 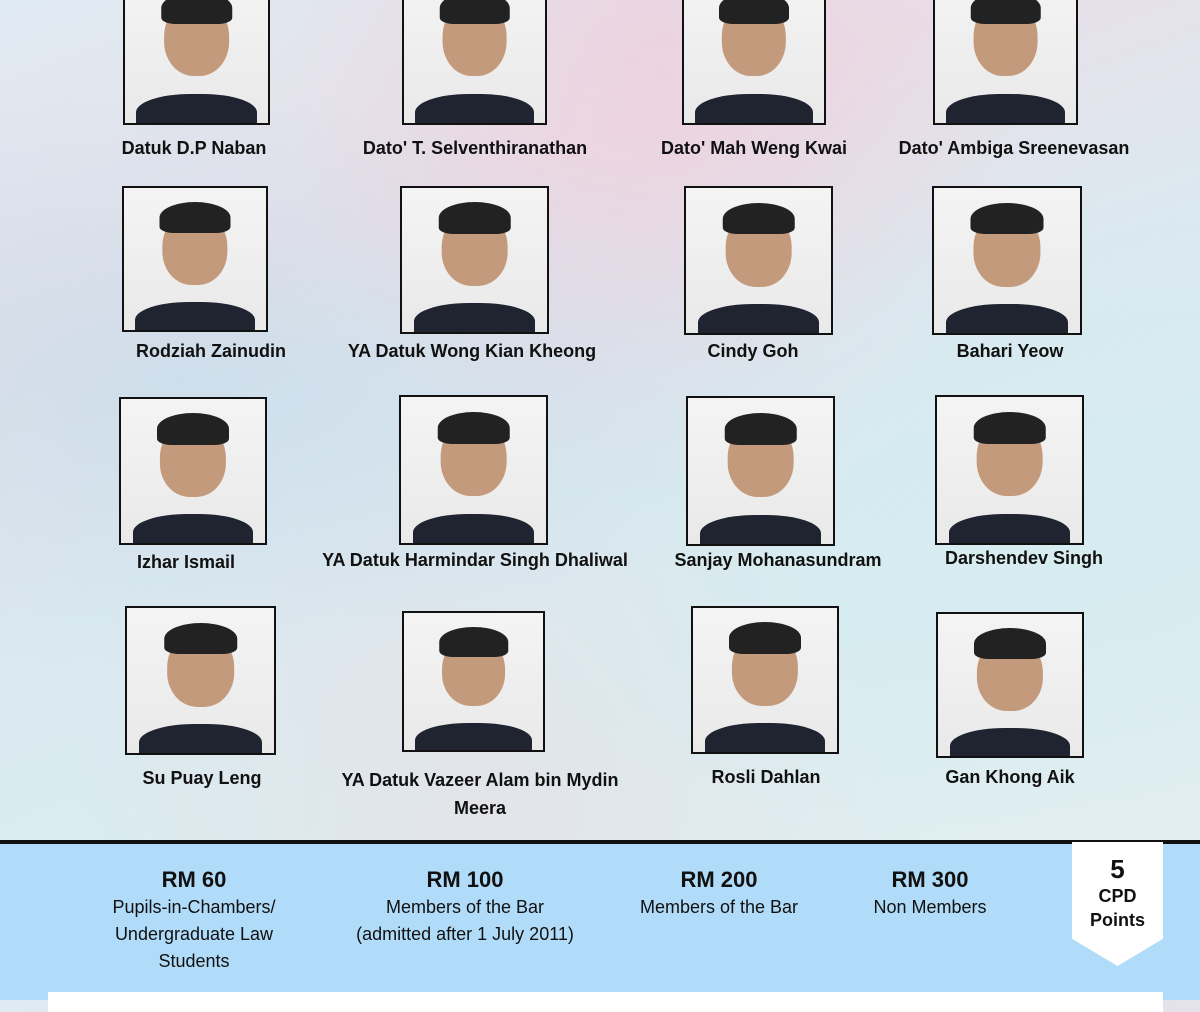 What do you see at coordinates (202, 778) in the screenshot?
I see `speaker-name: Su Puay Leng` at bounding box center [202, 778].